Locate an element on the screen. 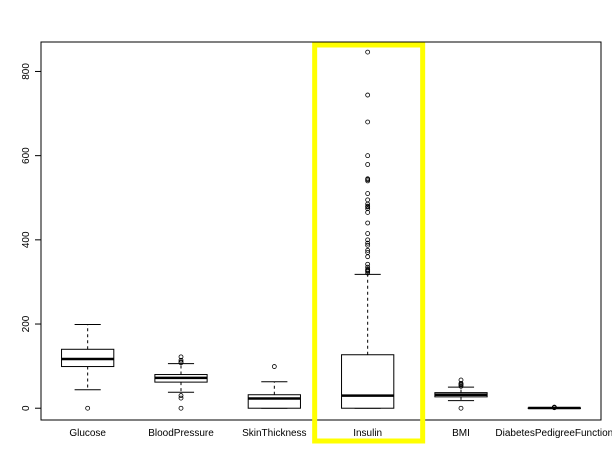  box-BloodPressure is located at coordinates (181, 382).